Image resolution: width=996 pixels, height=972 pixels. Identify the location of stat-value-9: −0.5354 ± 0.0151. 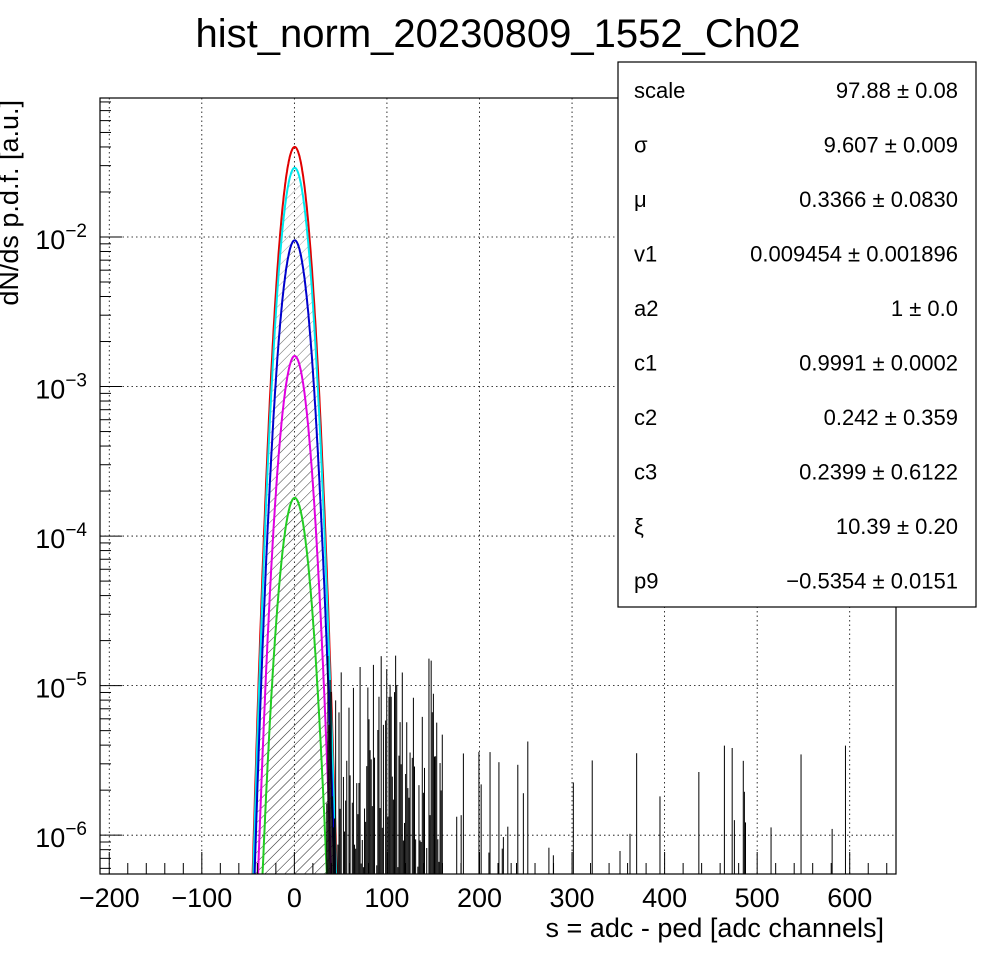
(872, 581).